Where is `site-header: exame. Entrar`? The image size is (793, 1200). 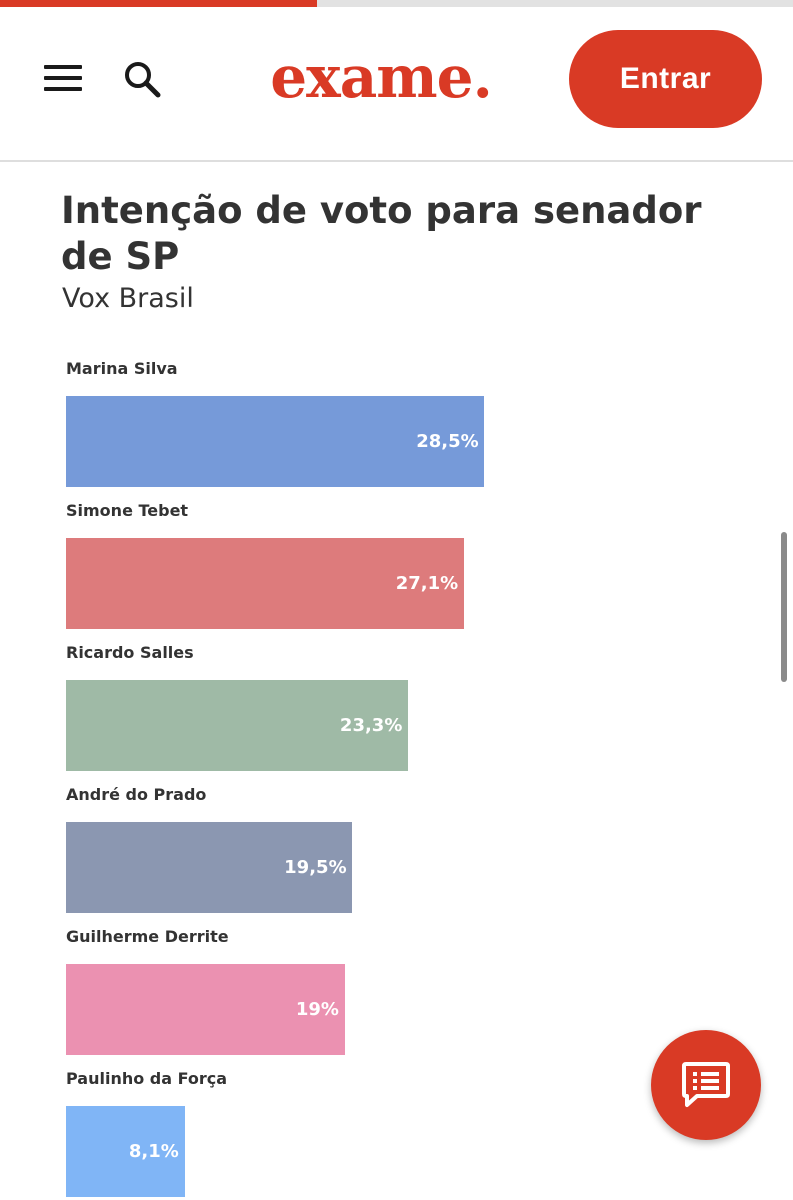
site-header: exame. Entrar is located at coordinates (396, 84).